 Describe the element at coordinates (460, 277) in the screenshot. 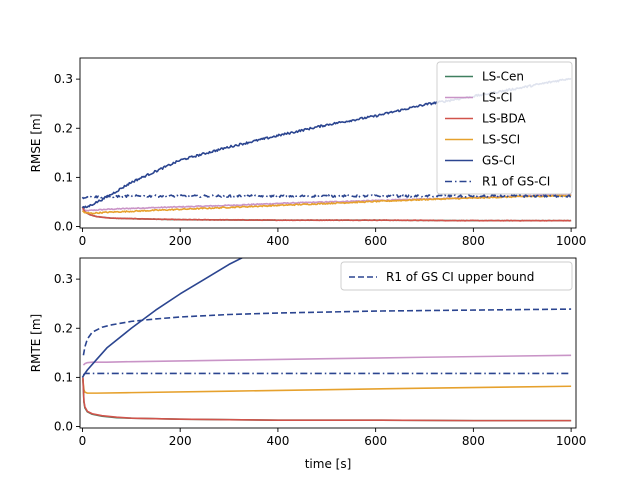

I see `legend-label-r1-of-gs-ci-upper-bound: R1 of GS CI upper bound` at that location.